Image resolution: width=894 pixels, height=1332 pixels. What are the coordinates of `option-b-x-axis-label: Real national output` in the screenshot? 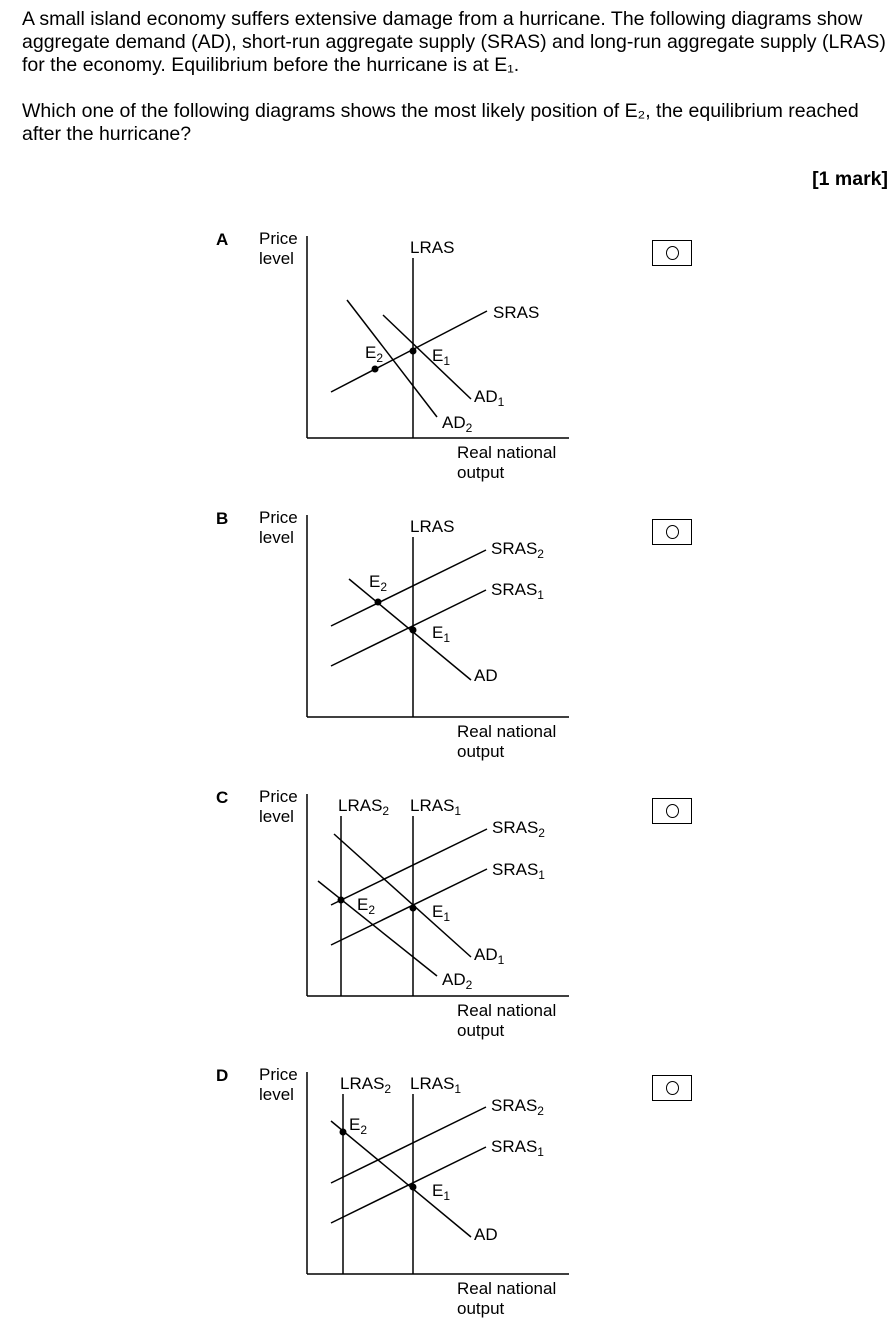 It's located at (506, 742).